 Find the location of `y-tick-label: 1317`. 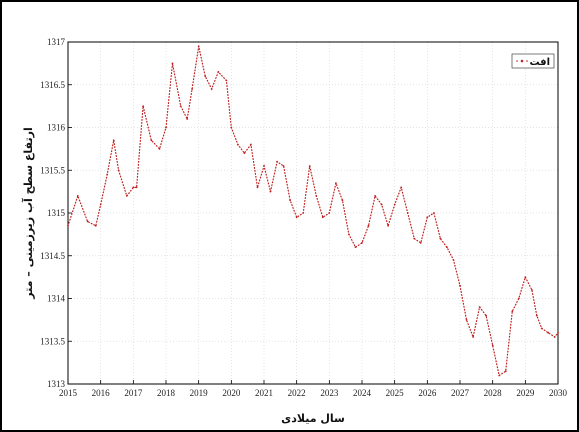

y-tick-label: 1317 is located at coordinates (56, 42).